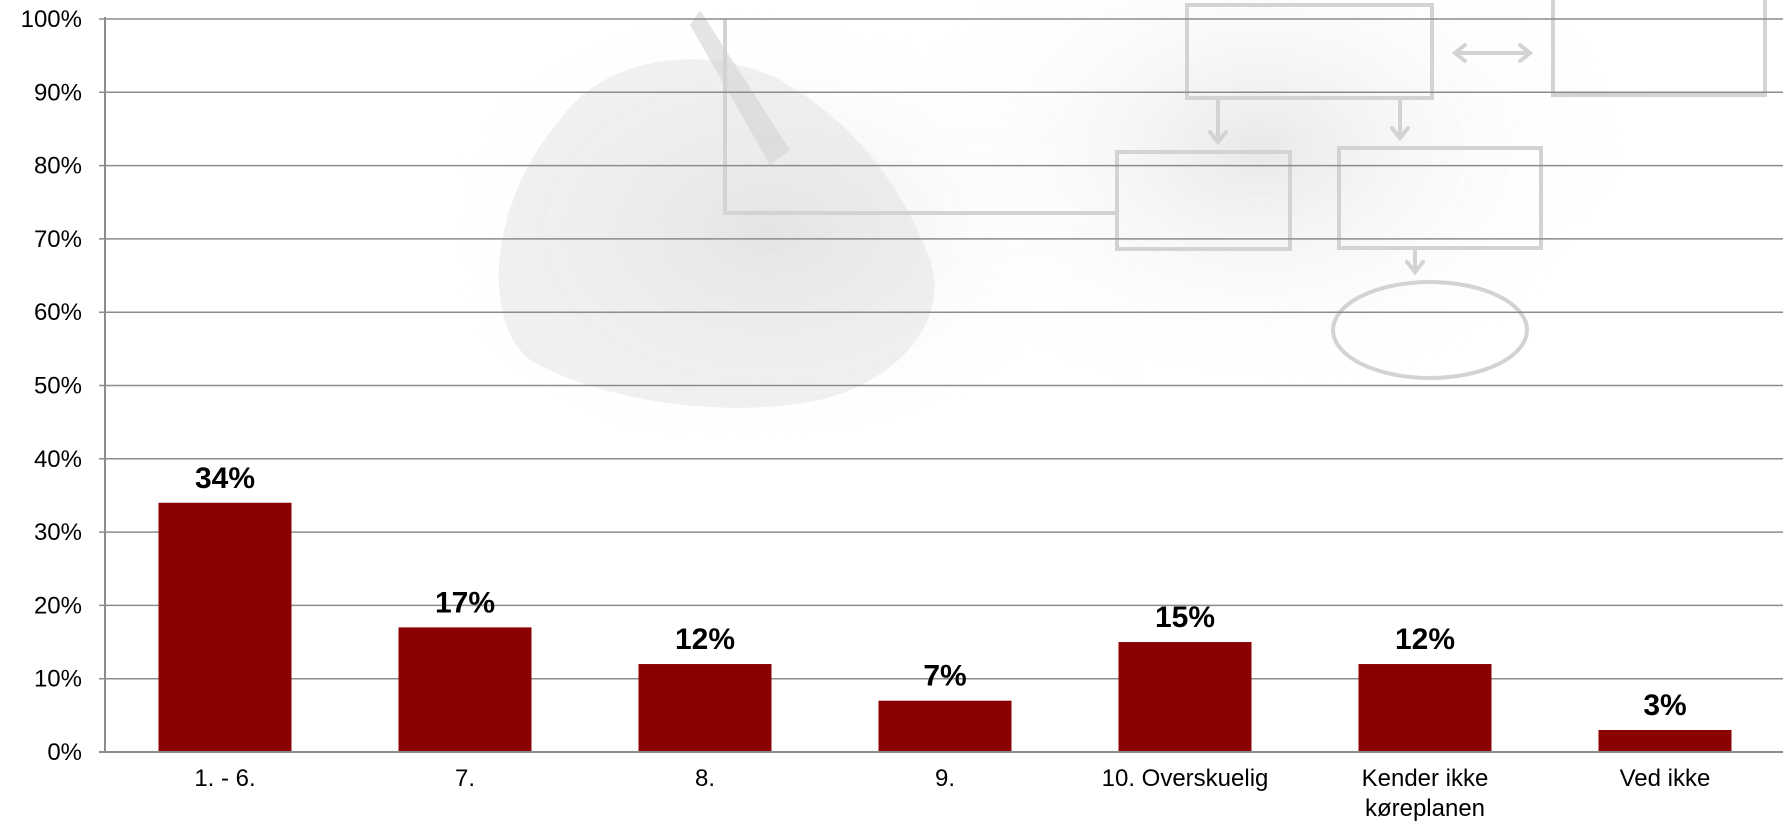 This screenshot has height=823, width=1783. I want to click on category-label: 10. Overskuelig, so click(1185, 778).